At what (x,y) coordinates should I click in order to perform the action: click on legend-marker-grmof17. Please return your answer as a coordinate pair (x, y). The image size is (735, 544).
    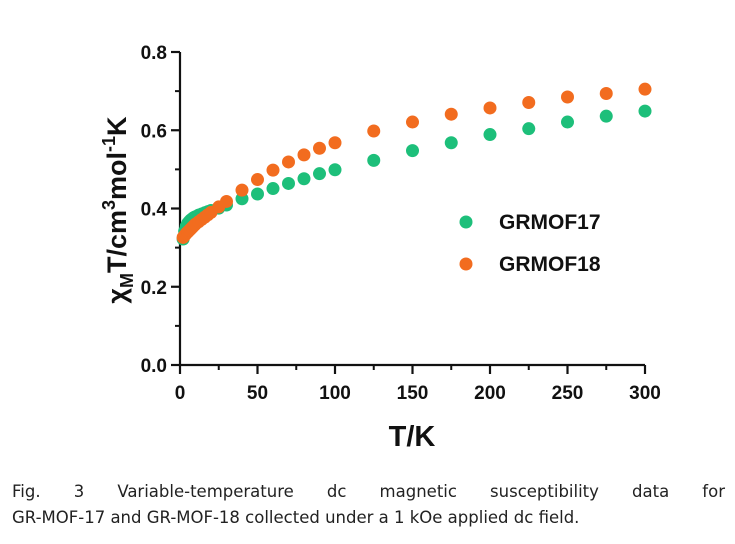
    Looking at the image, I should click on (466, 222).